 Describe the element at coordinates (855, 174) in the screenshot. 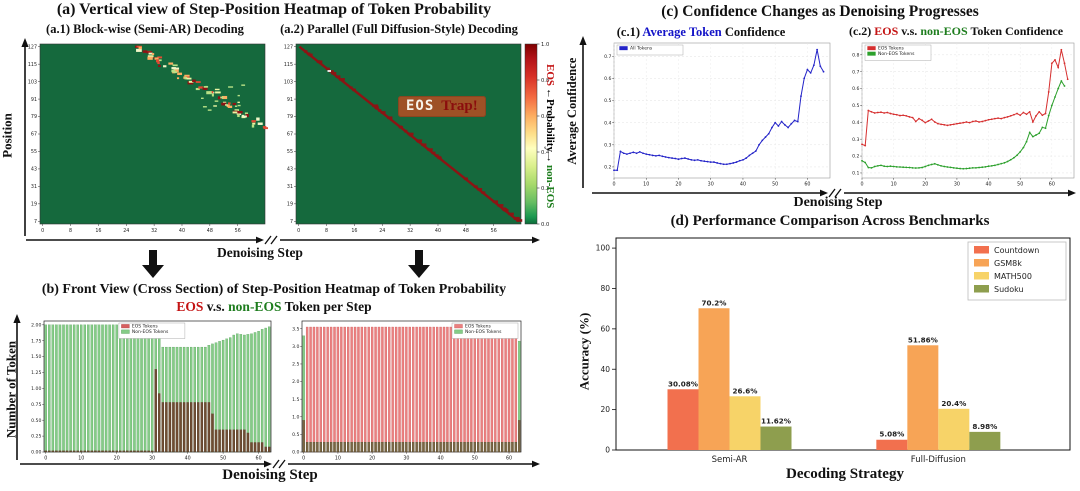

I see `svg-text: 0.1` at that location.